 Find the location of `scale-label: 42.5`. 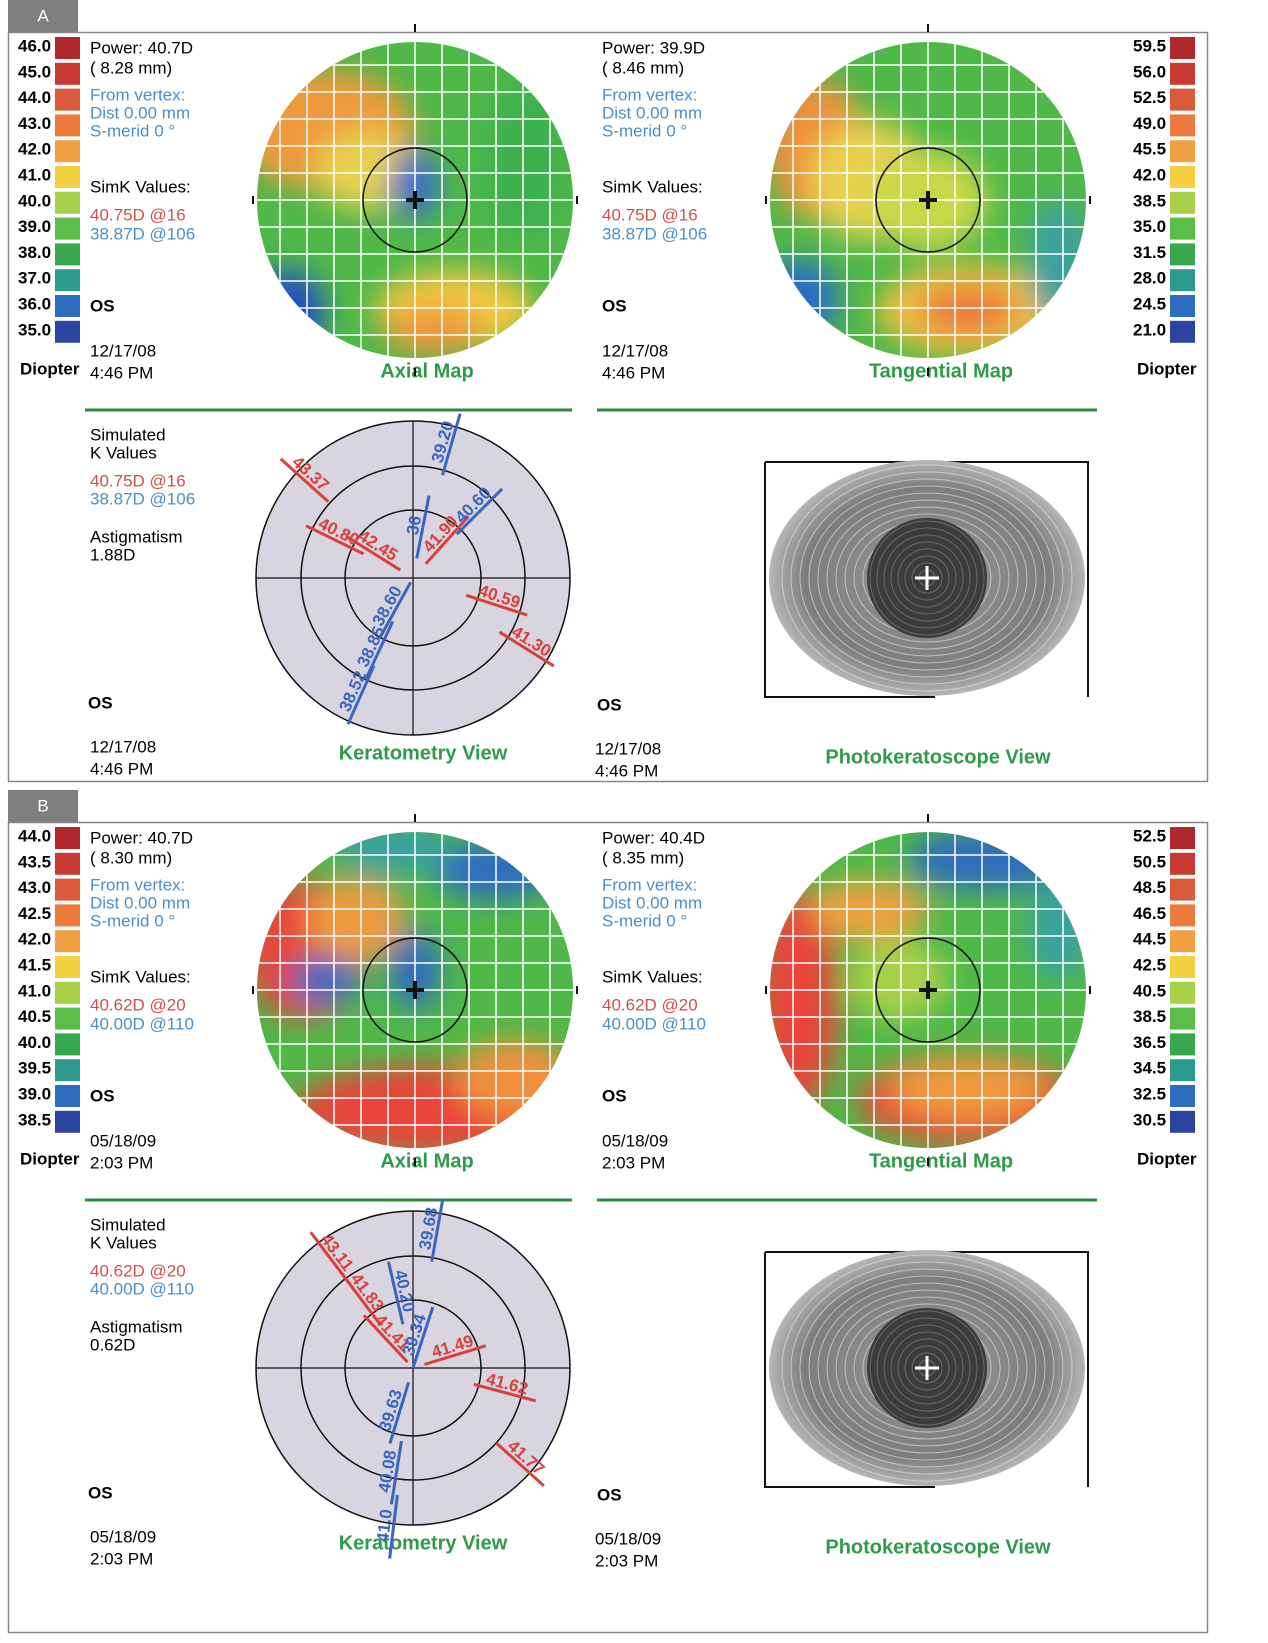

scale-label: 42.5 is located at coordinates (34, 913).